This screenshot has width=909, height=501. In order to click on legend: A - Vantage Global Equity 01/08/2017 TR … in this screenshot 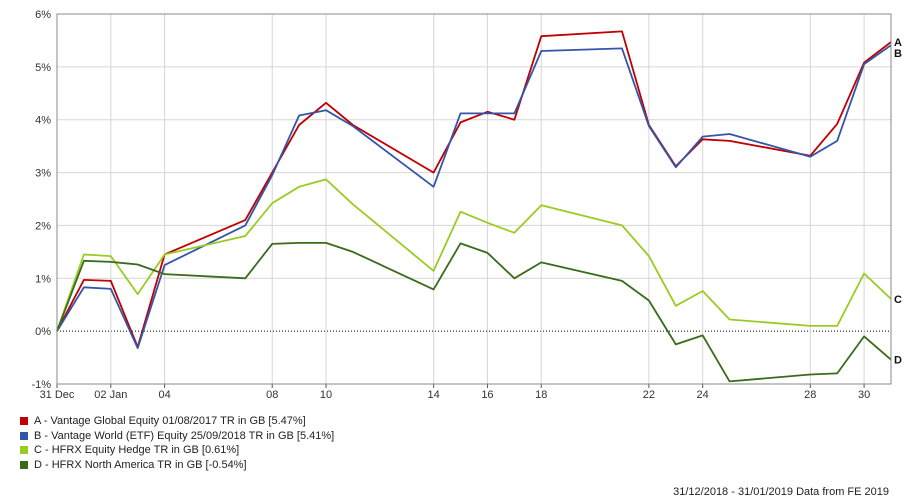, I will do `click(177, 443)`.